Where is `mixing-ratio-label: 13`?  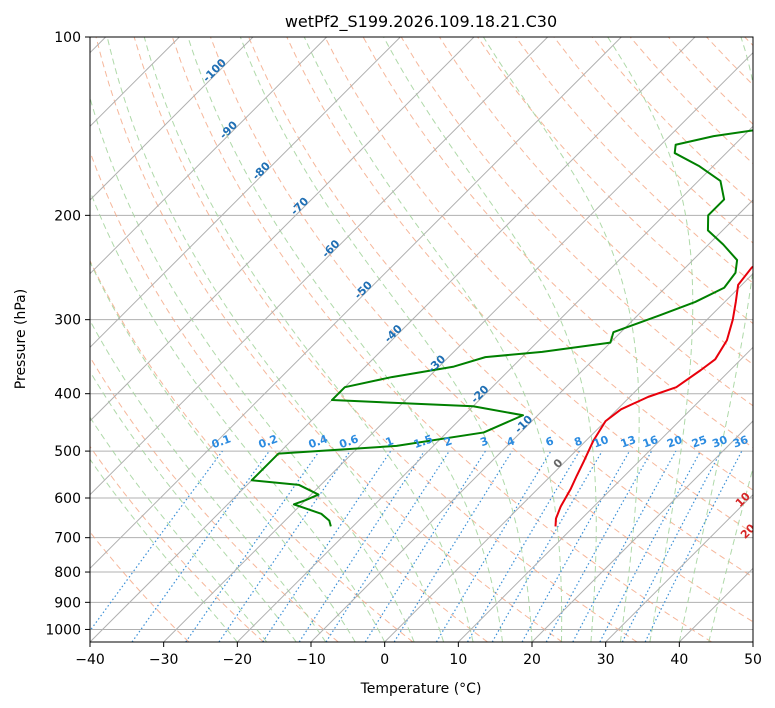 mixing-ratio-label: 13 is located at coordinates (628, 441).